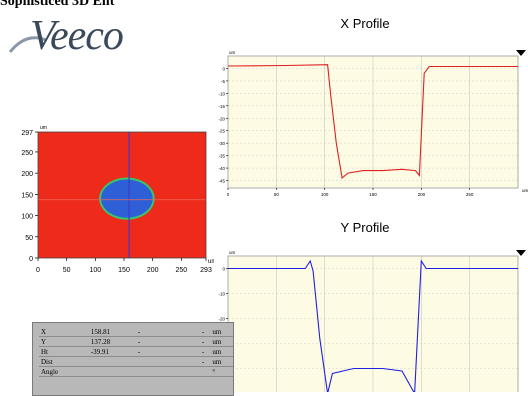  Describe the element at coordinates (112, 351) in the screenshot. I see `readout-value: -39.91` at that location.